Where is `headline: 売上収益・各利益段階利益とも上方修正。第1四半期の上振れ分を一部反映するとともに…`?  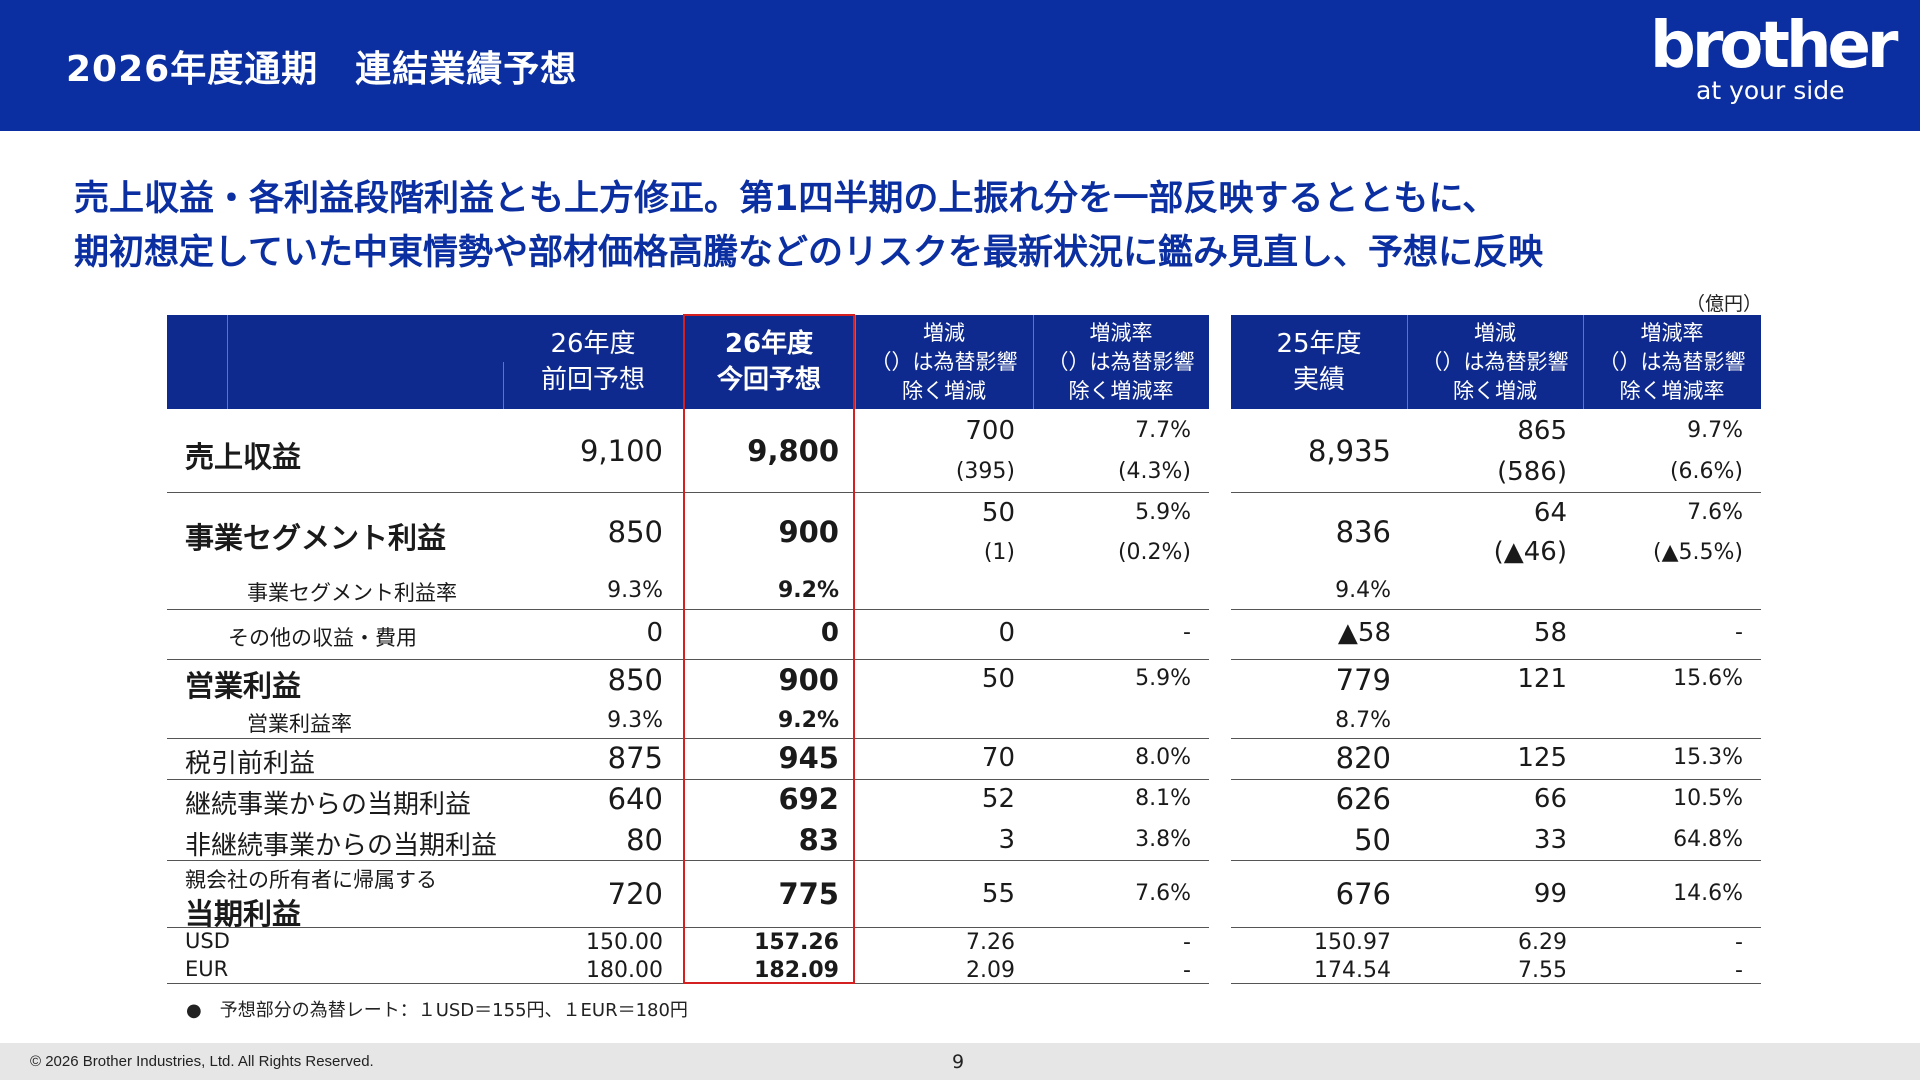 headline: 売上収益・各利益段階利益とも上方修正。第1四半期の上振れ分を一部反映するとともに… is located at coordinates (808, 226).